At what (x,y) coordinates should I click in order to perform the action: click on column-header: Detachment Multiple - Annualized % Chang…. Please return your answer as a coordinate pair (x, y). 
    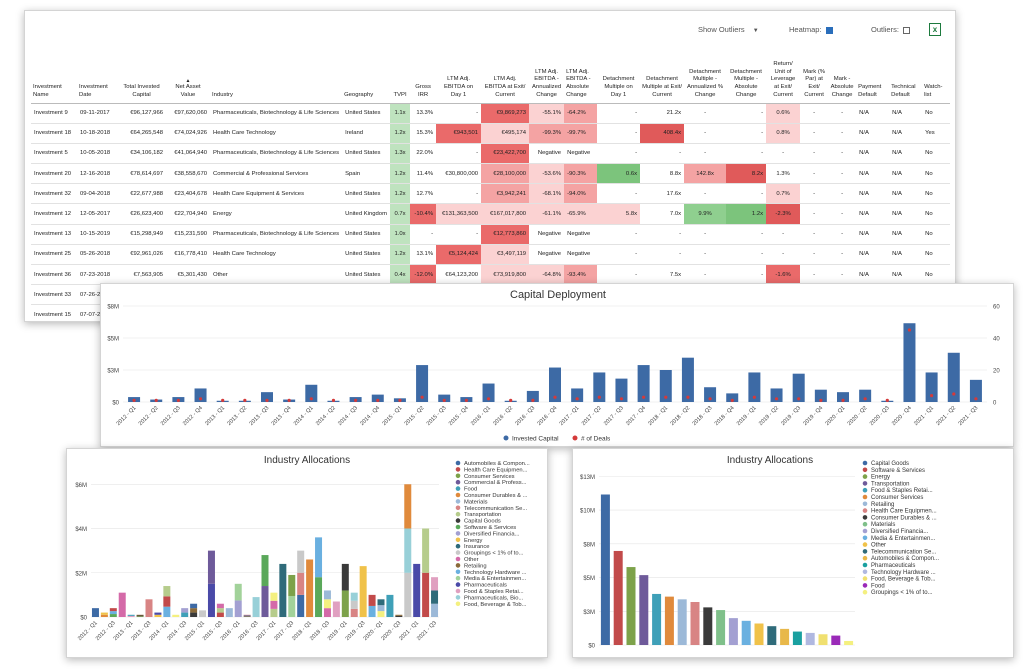
    Looking at the image, I should click on (705, 72).